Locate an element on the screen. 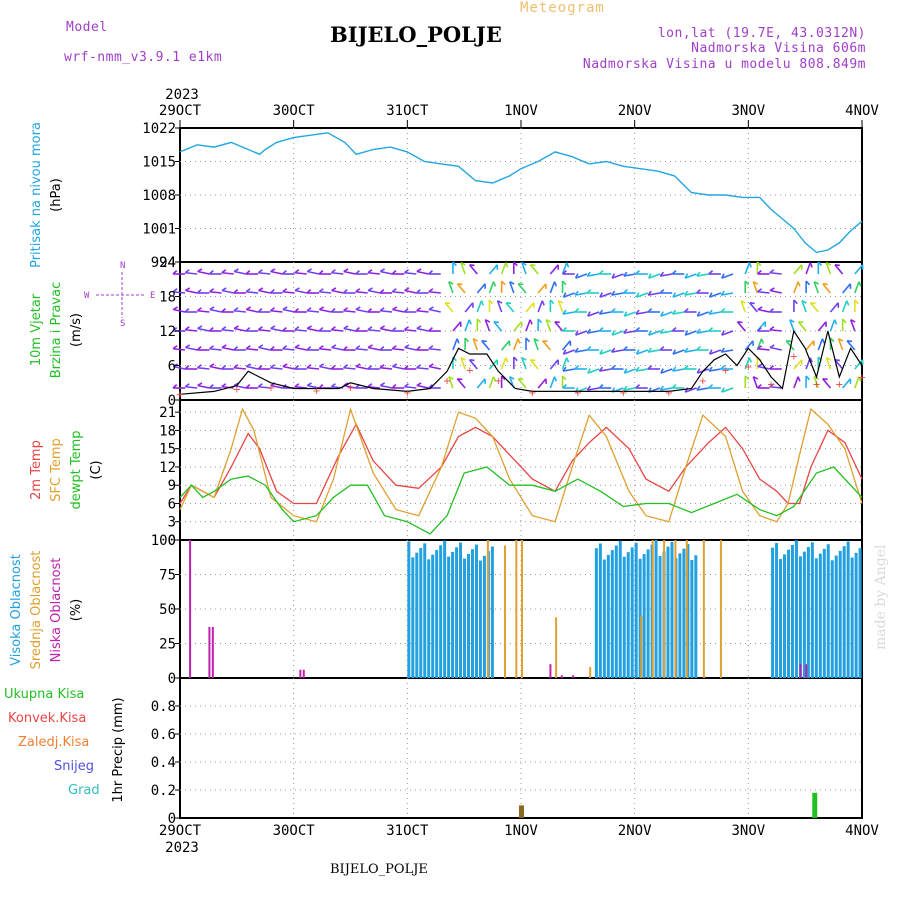 The height and width of the screenshot is (900, 900). station-title: BIJELO_POLJE is located at coordinates (416, 34).